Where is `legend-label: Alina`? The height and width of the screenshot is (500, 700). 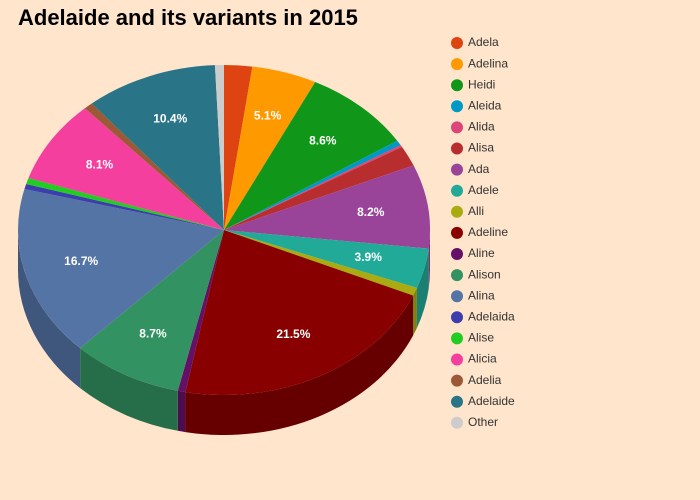 legend-label: Alina is located at coordinates (481, 295).